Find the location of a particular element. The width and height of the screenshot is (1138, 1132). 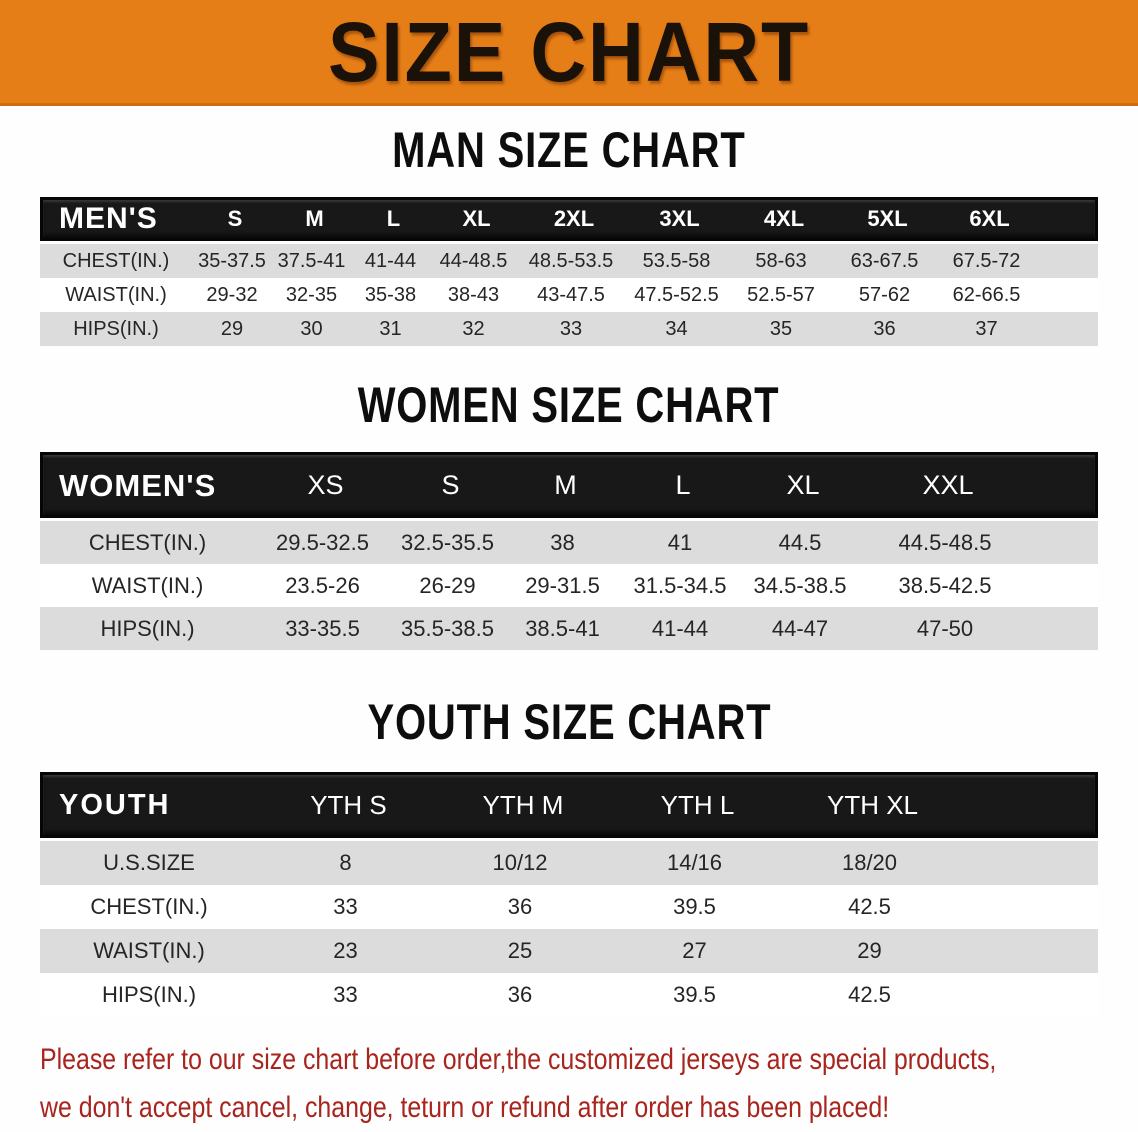

size-value-cell: 38.5-42.5 is located at coordinates (945, 585).